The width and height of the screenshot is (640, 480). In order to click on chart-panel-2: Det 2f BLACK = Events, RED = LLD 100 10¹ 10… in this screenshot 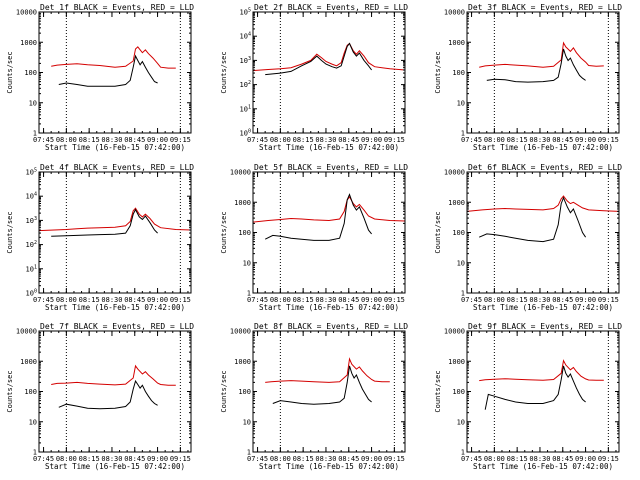, I will do `click(314, 77)`.